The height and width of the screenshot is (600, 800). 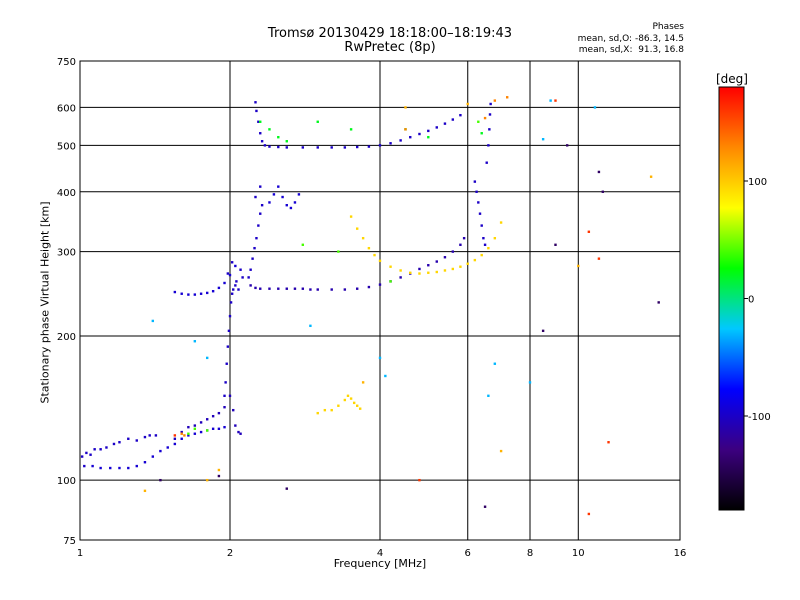 I want to click on x-tick-label: 16, so click(x=680, y=553).